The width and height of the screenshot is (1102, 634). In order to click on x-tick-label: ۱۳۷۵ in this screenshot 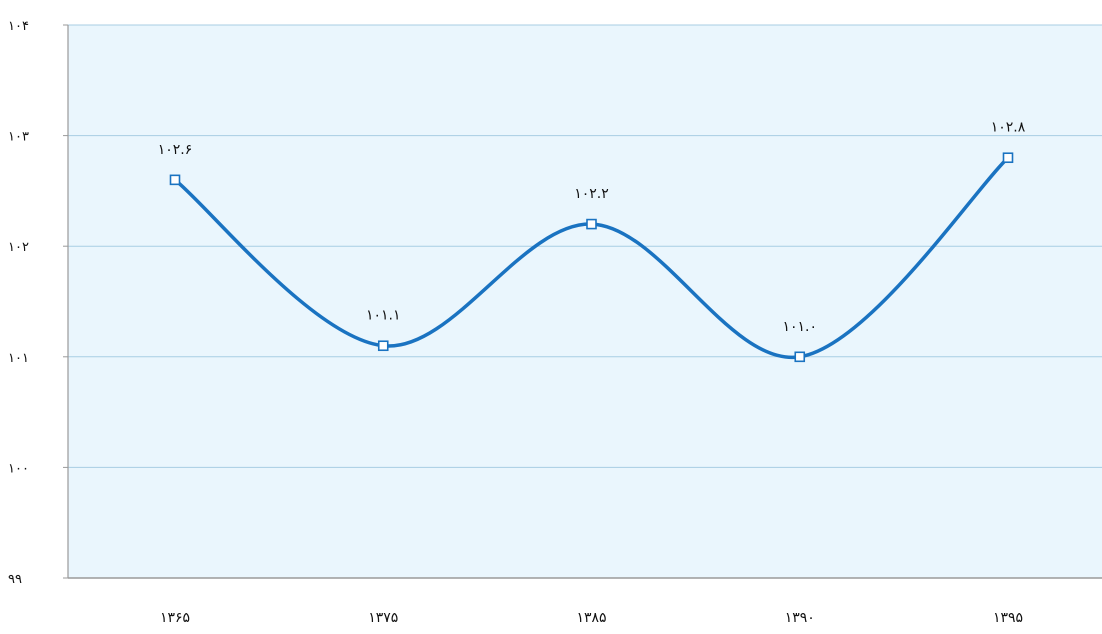, I will do `click(383, 618)`.